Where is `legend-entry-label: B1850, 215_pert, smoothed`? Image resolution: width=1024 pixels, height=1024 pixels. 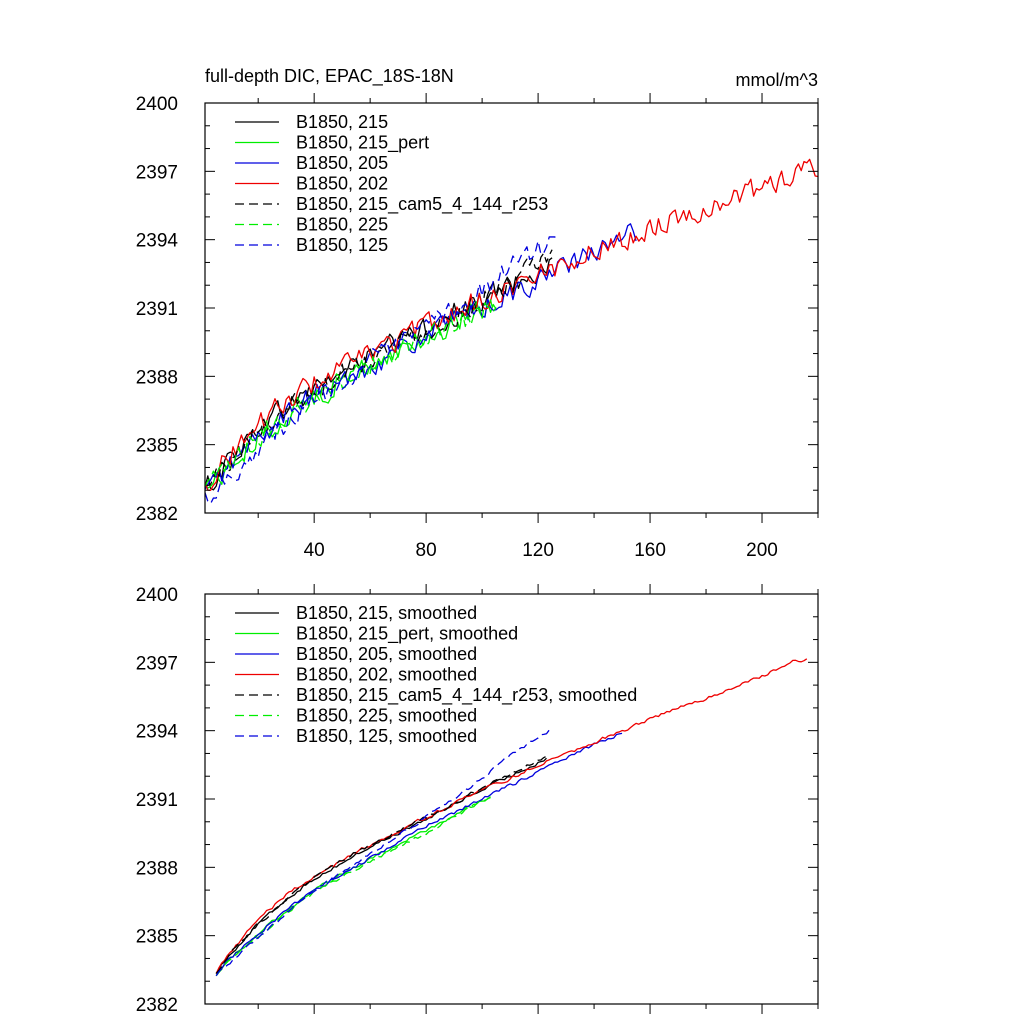 legend-entry-label: B1850, 215_pert, smoothed is located at coordinates (407, 634).